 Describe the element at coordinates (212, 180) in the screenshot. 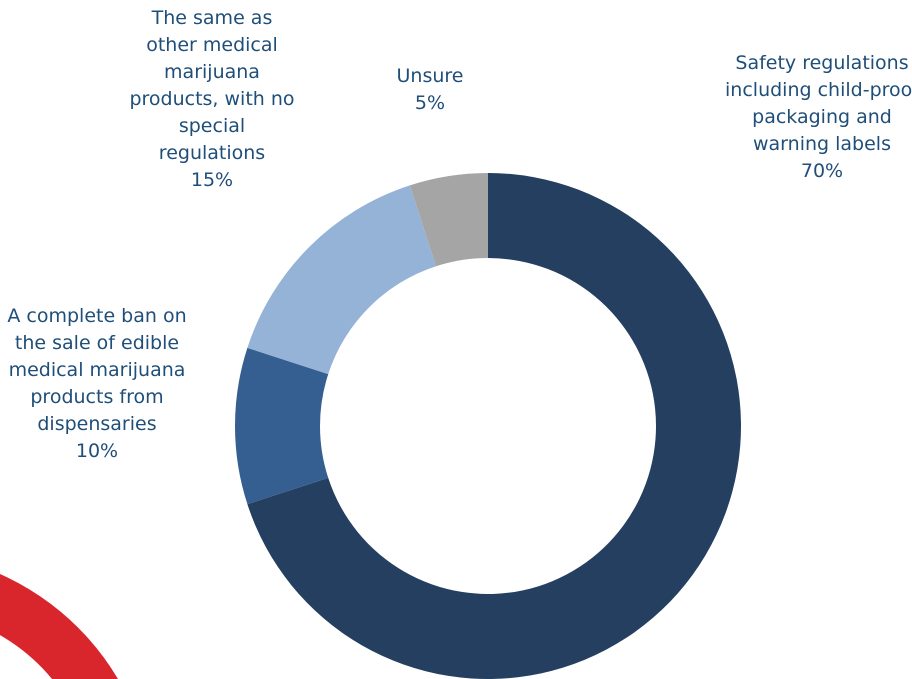

I see `value-label: 15%` at that location.